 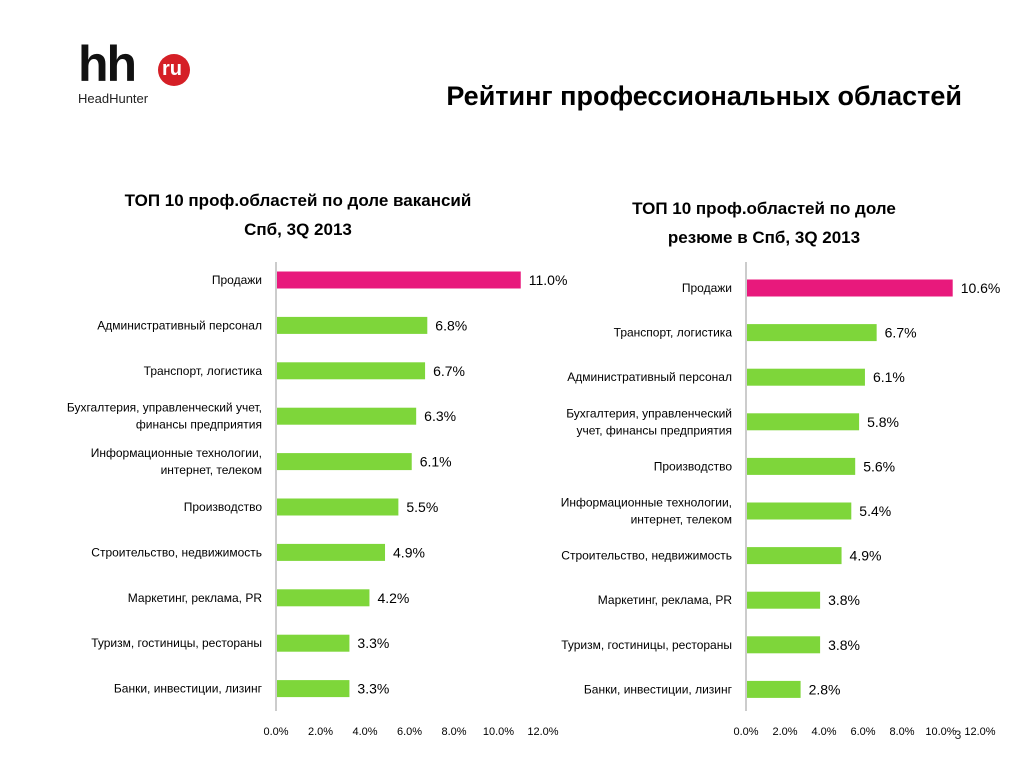 I want to click on page-number: 3, so click(x=958, y=735).